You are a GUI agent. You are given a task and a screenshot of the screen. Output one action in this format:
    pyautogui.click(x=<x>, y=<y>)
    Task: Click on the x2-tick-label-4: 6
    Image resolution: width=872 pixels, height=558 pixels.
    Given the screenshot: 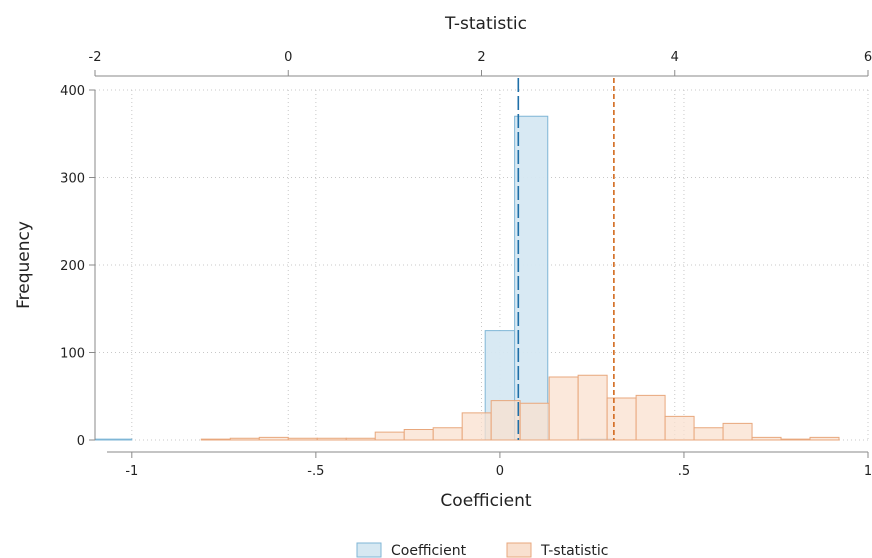 What is the action you would take?
    pyautogui.click(x=868, y=57)
    